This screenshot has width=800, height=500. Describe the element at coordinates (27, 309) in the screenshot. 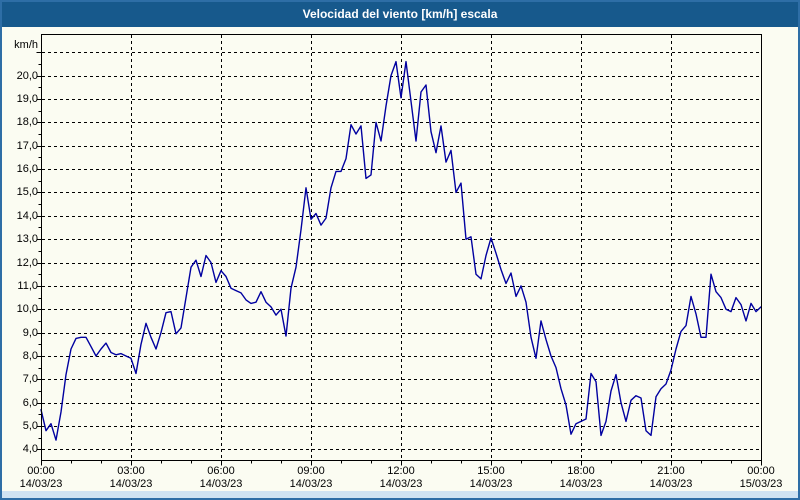

I see `y-tick-label: 10,0` at that location.